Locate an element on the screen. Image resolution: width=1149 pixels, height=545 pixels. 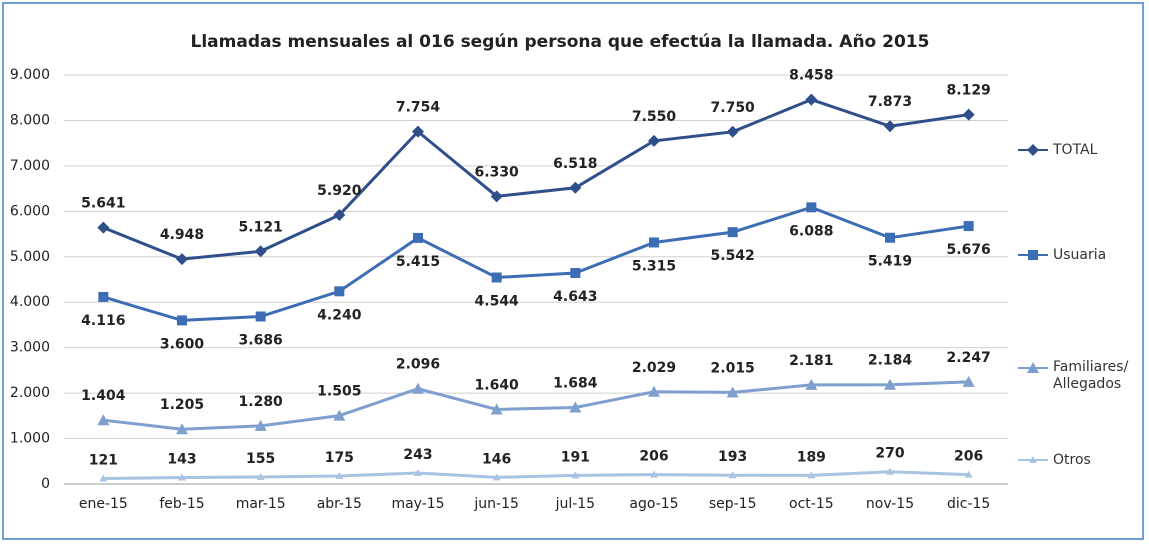
data-label: 5.542 is located at coordinates (733, 256).